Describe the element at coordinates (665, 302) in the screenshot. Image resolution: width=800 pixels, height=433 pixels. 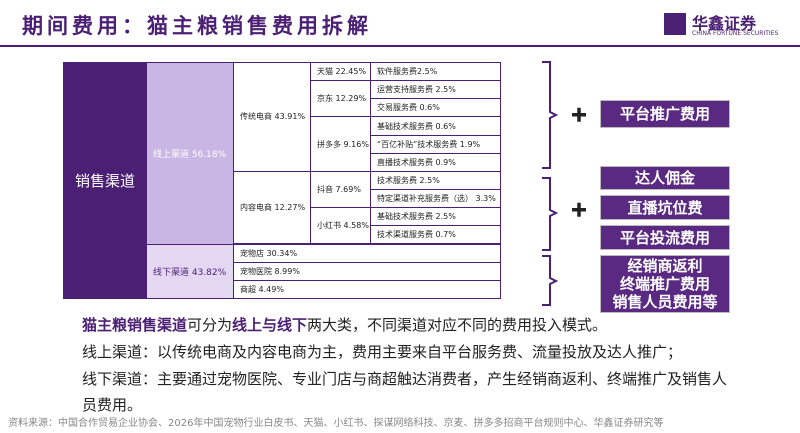
I see `cost-item: 销售人员费用等` at that location.